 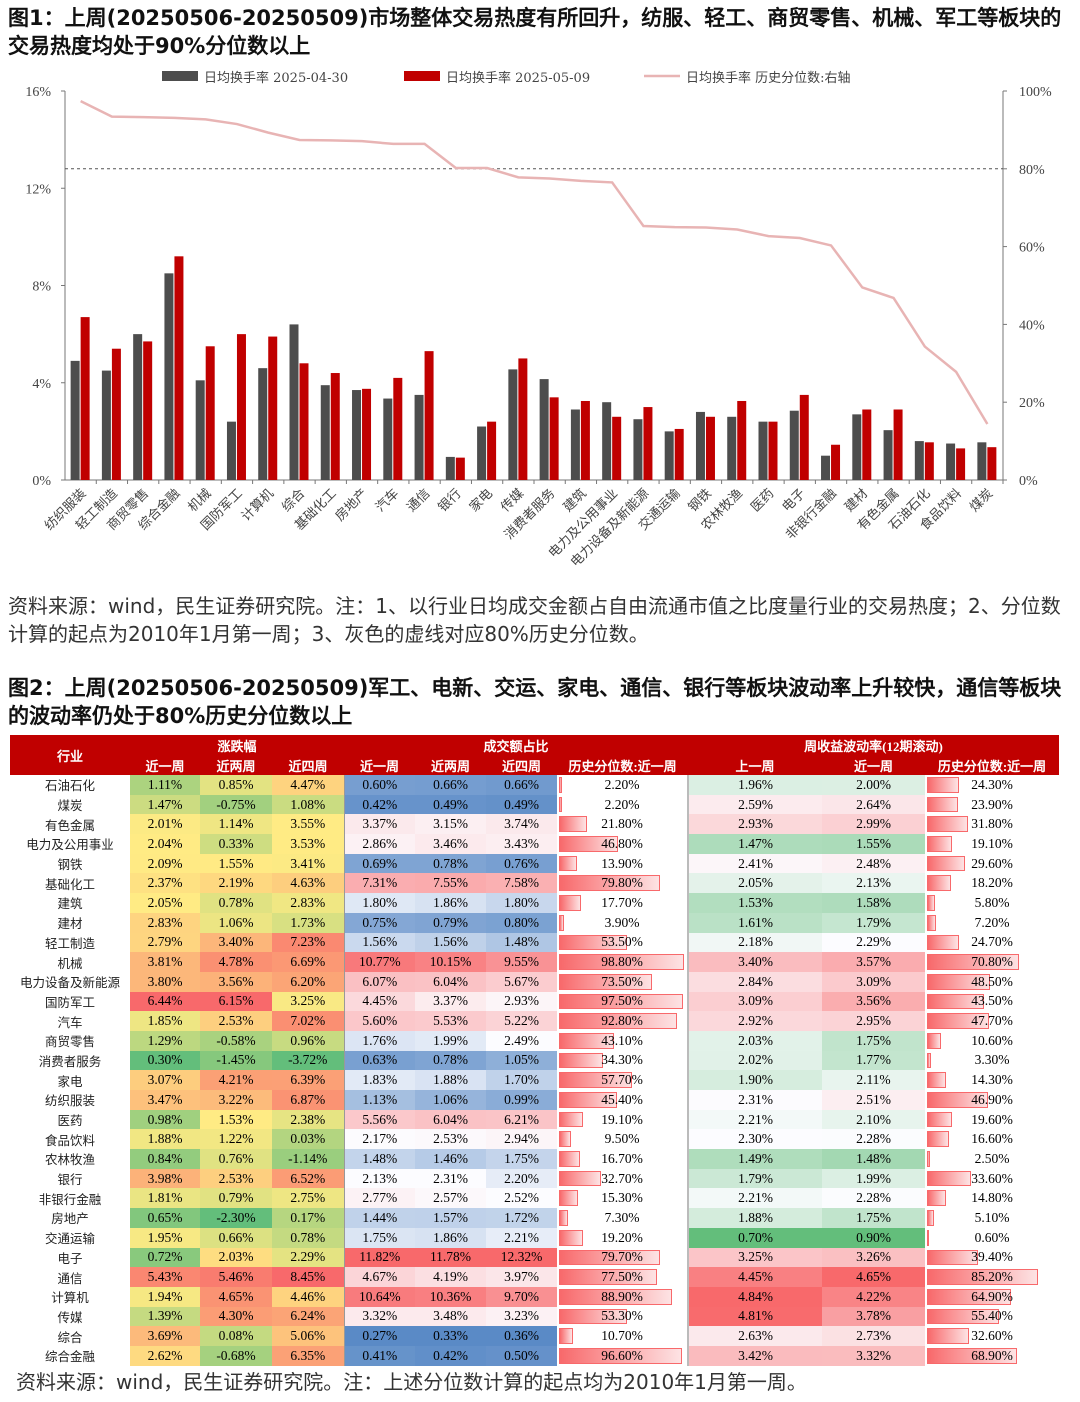 What do you see at coordinates (308, 765) in the screenshot?
I see `column-header: 近四周` at bounding box center [308, 765].